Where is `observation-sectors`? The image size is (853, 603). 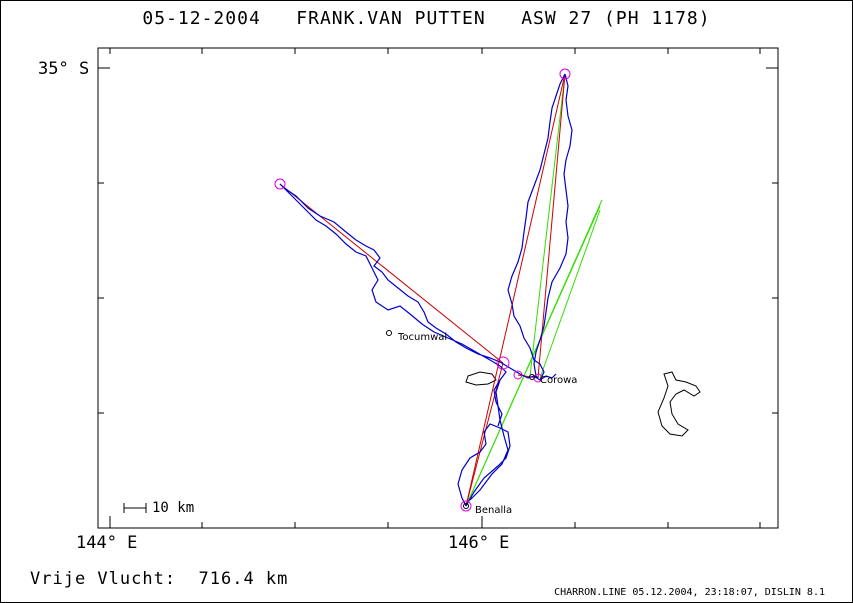
observation-sectors is located at coordinates (534, 290).